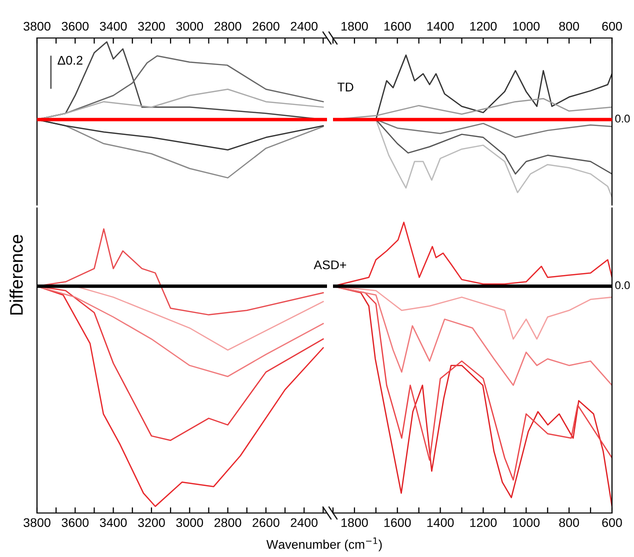 This screenshot has height=557, width=634. What do you see at coordinates (569, 26) in the screenshot?
I see `x2-tick-label: 800` at bounding box center [569, 26].